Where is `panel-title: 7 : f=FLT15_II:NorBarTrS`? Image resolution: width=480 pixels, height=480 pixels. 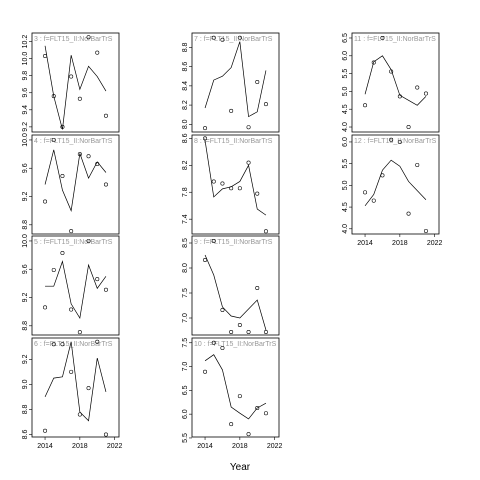
panel-title: 7 : f=FLT15_II:NorBarTrS is located at coordinates (233, 39).